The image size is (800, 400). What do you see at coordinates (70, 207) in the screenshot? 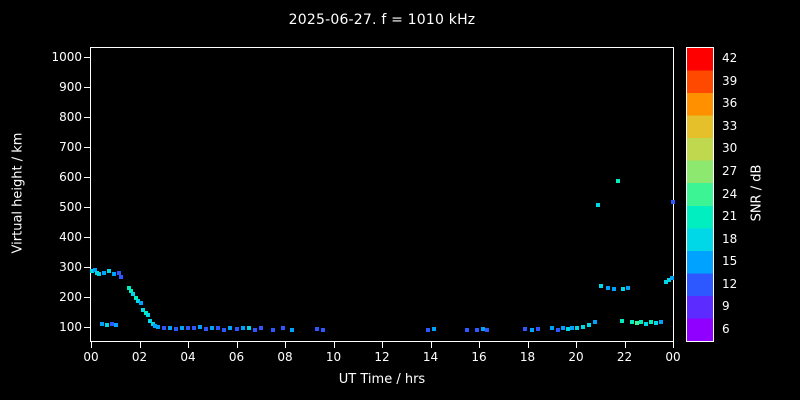
I see `y-tick-label: 500` at bounding box center [70, 207].